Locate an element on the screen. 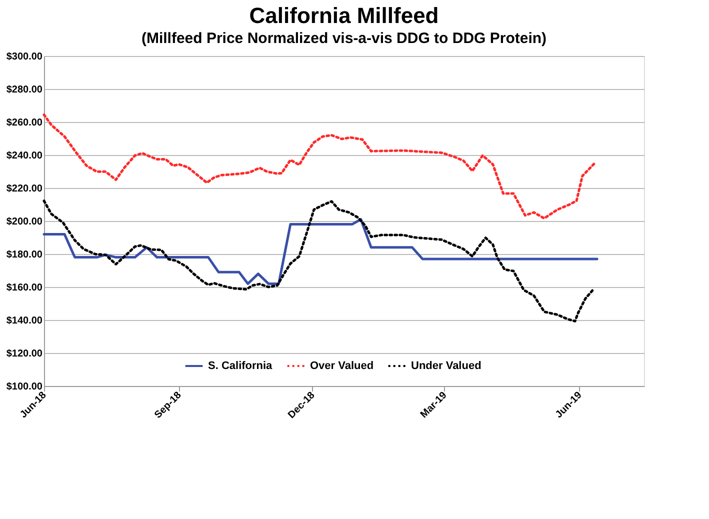 Image resolution: width=709 pixels, height=519 pixels. y-tick-label: $140.00 is located at coordinates (24, 321).